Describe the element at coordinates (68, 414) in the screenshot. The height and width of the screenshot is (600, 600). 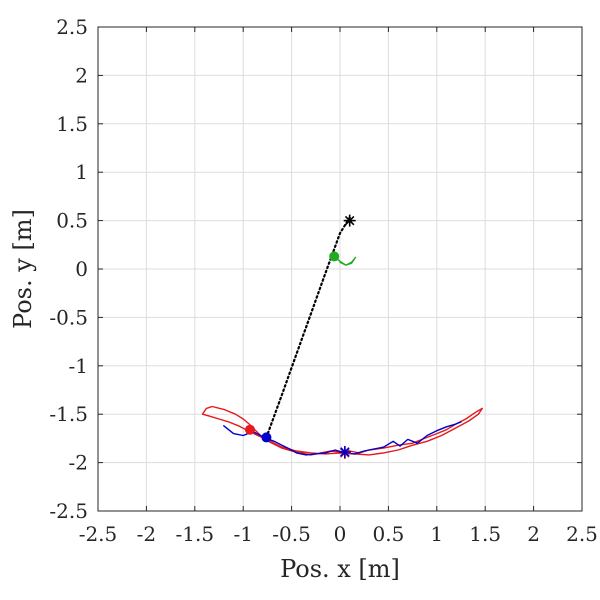
I see `y-tick-label: -1.5` at that location.